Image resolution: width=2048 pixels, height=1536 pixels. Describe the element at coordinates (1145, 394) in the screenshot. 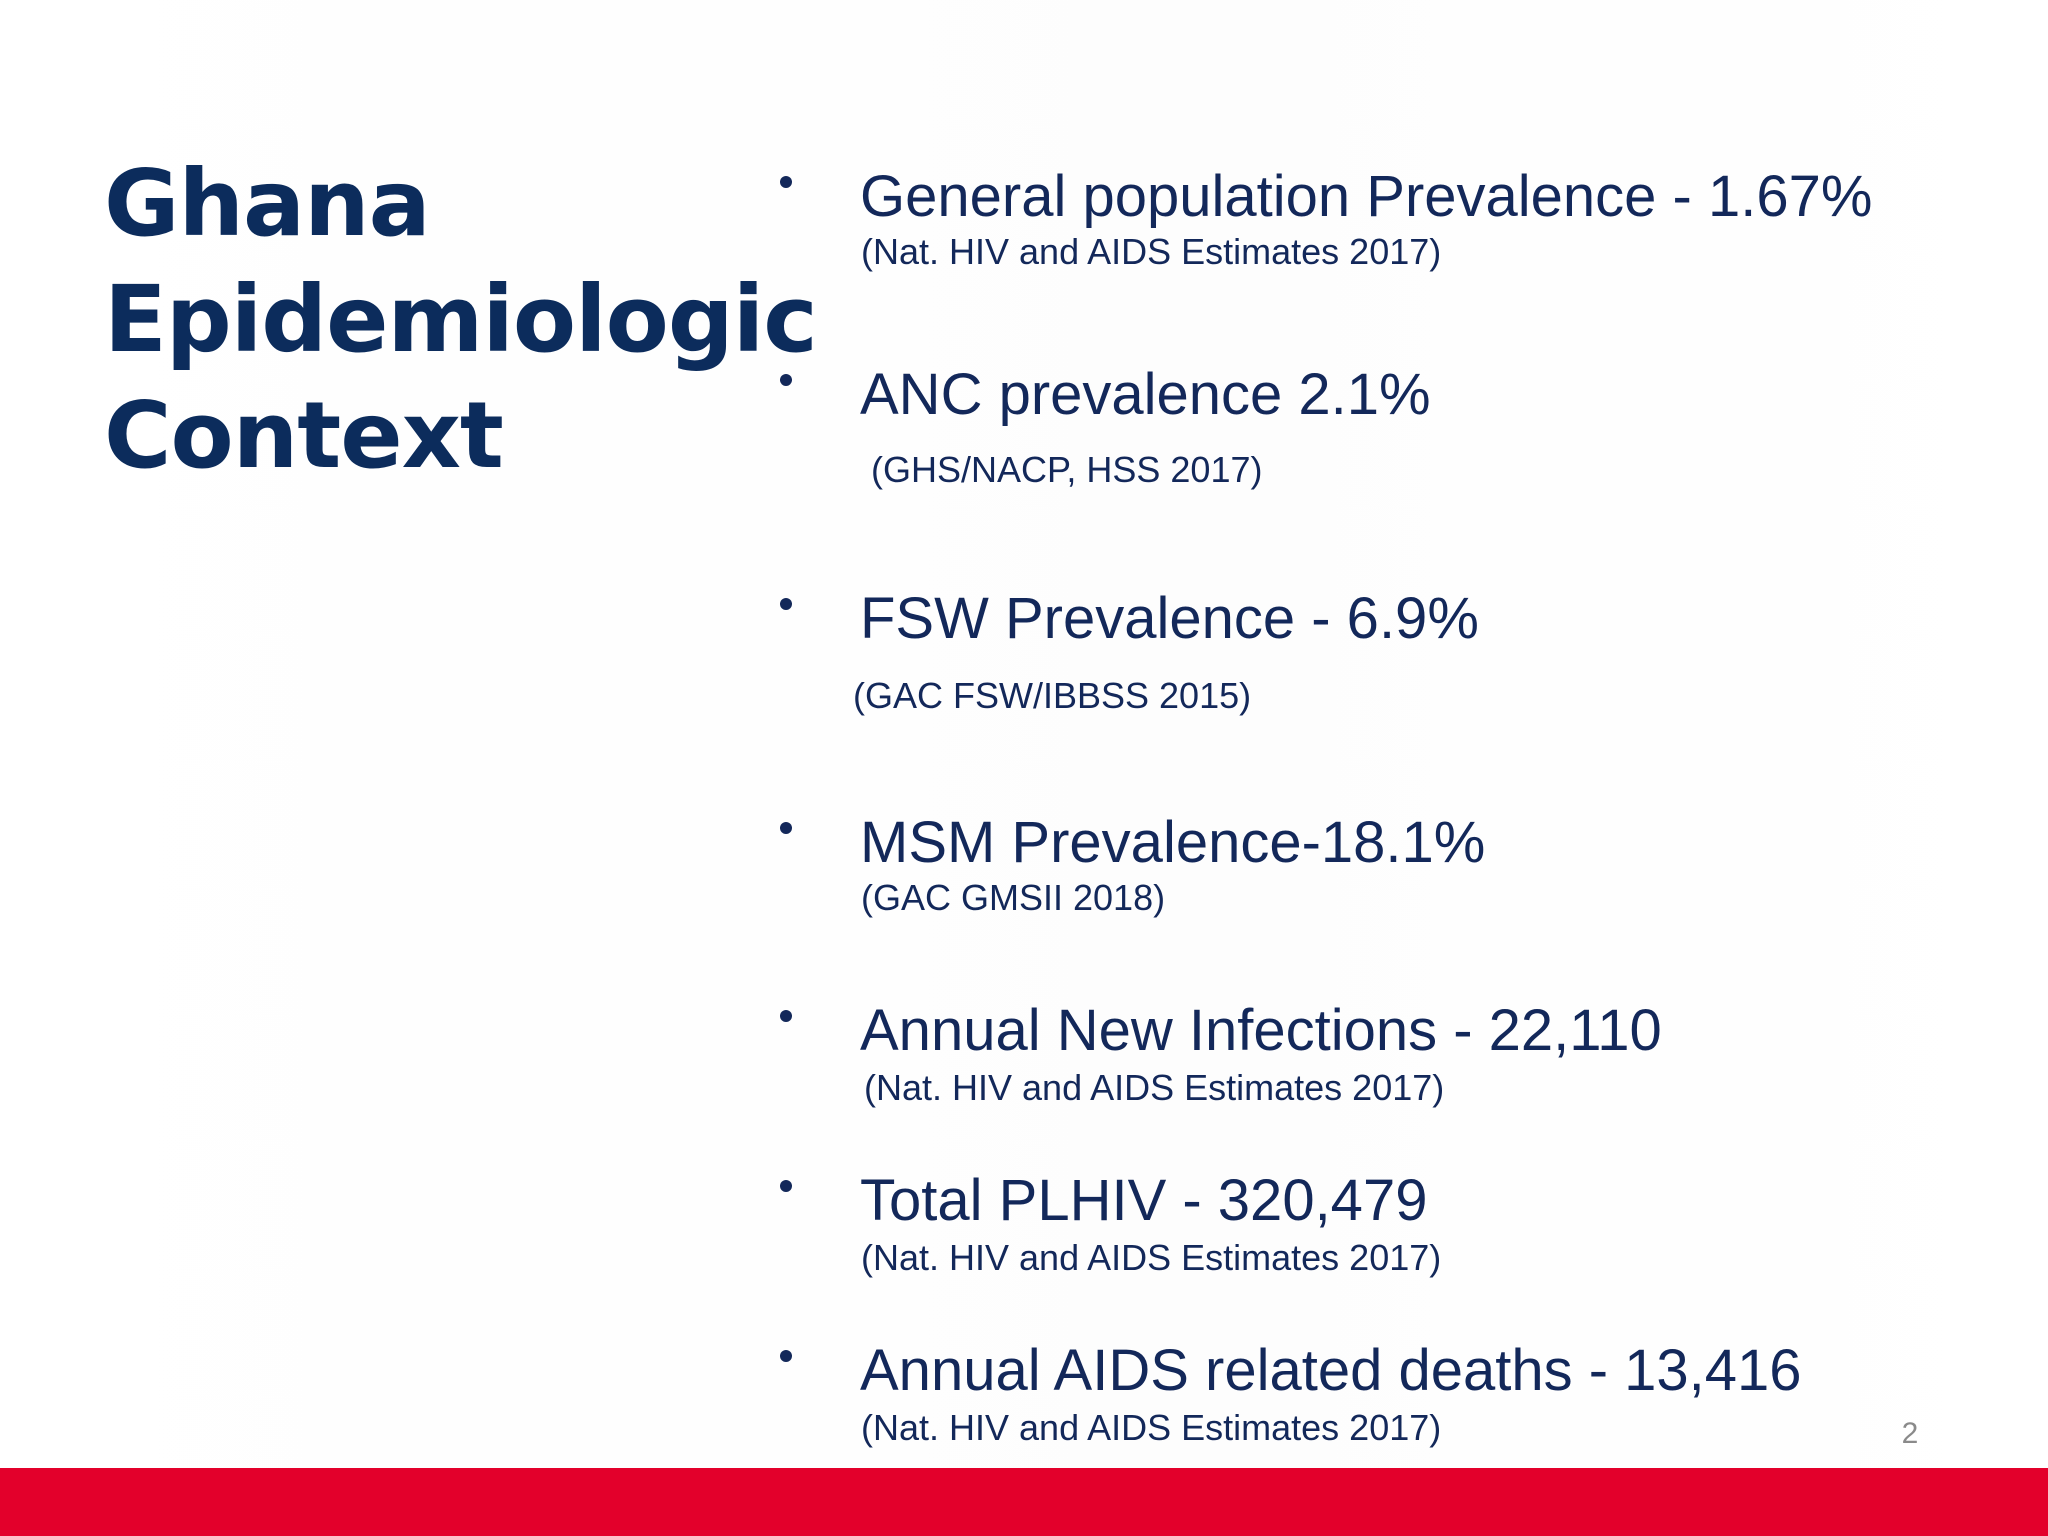

I see `bullet-text: ANC prevalence 2.1%` at that location.